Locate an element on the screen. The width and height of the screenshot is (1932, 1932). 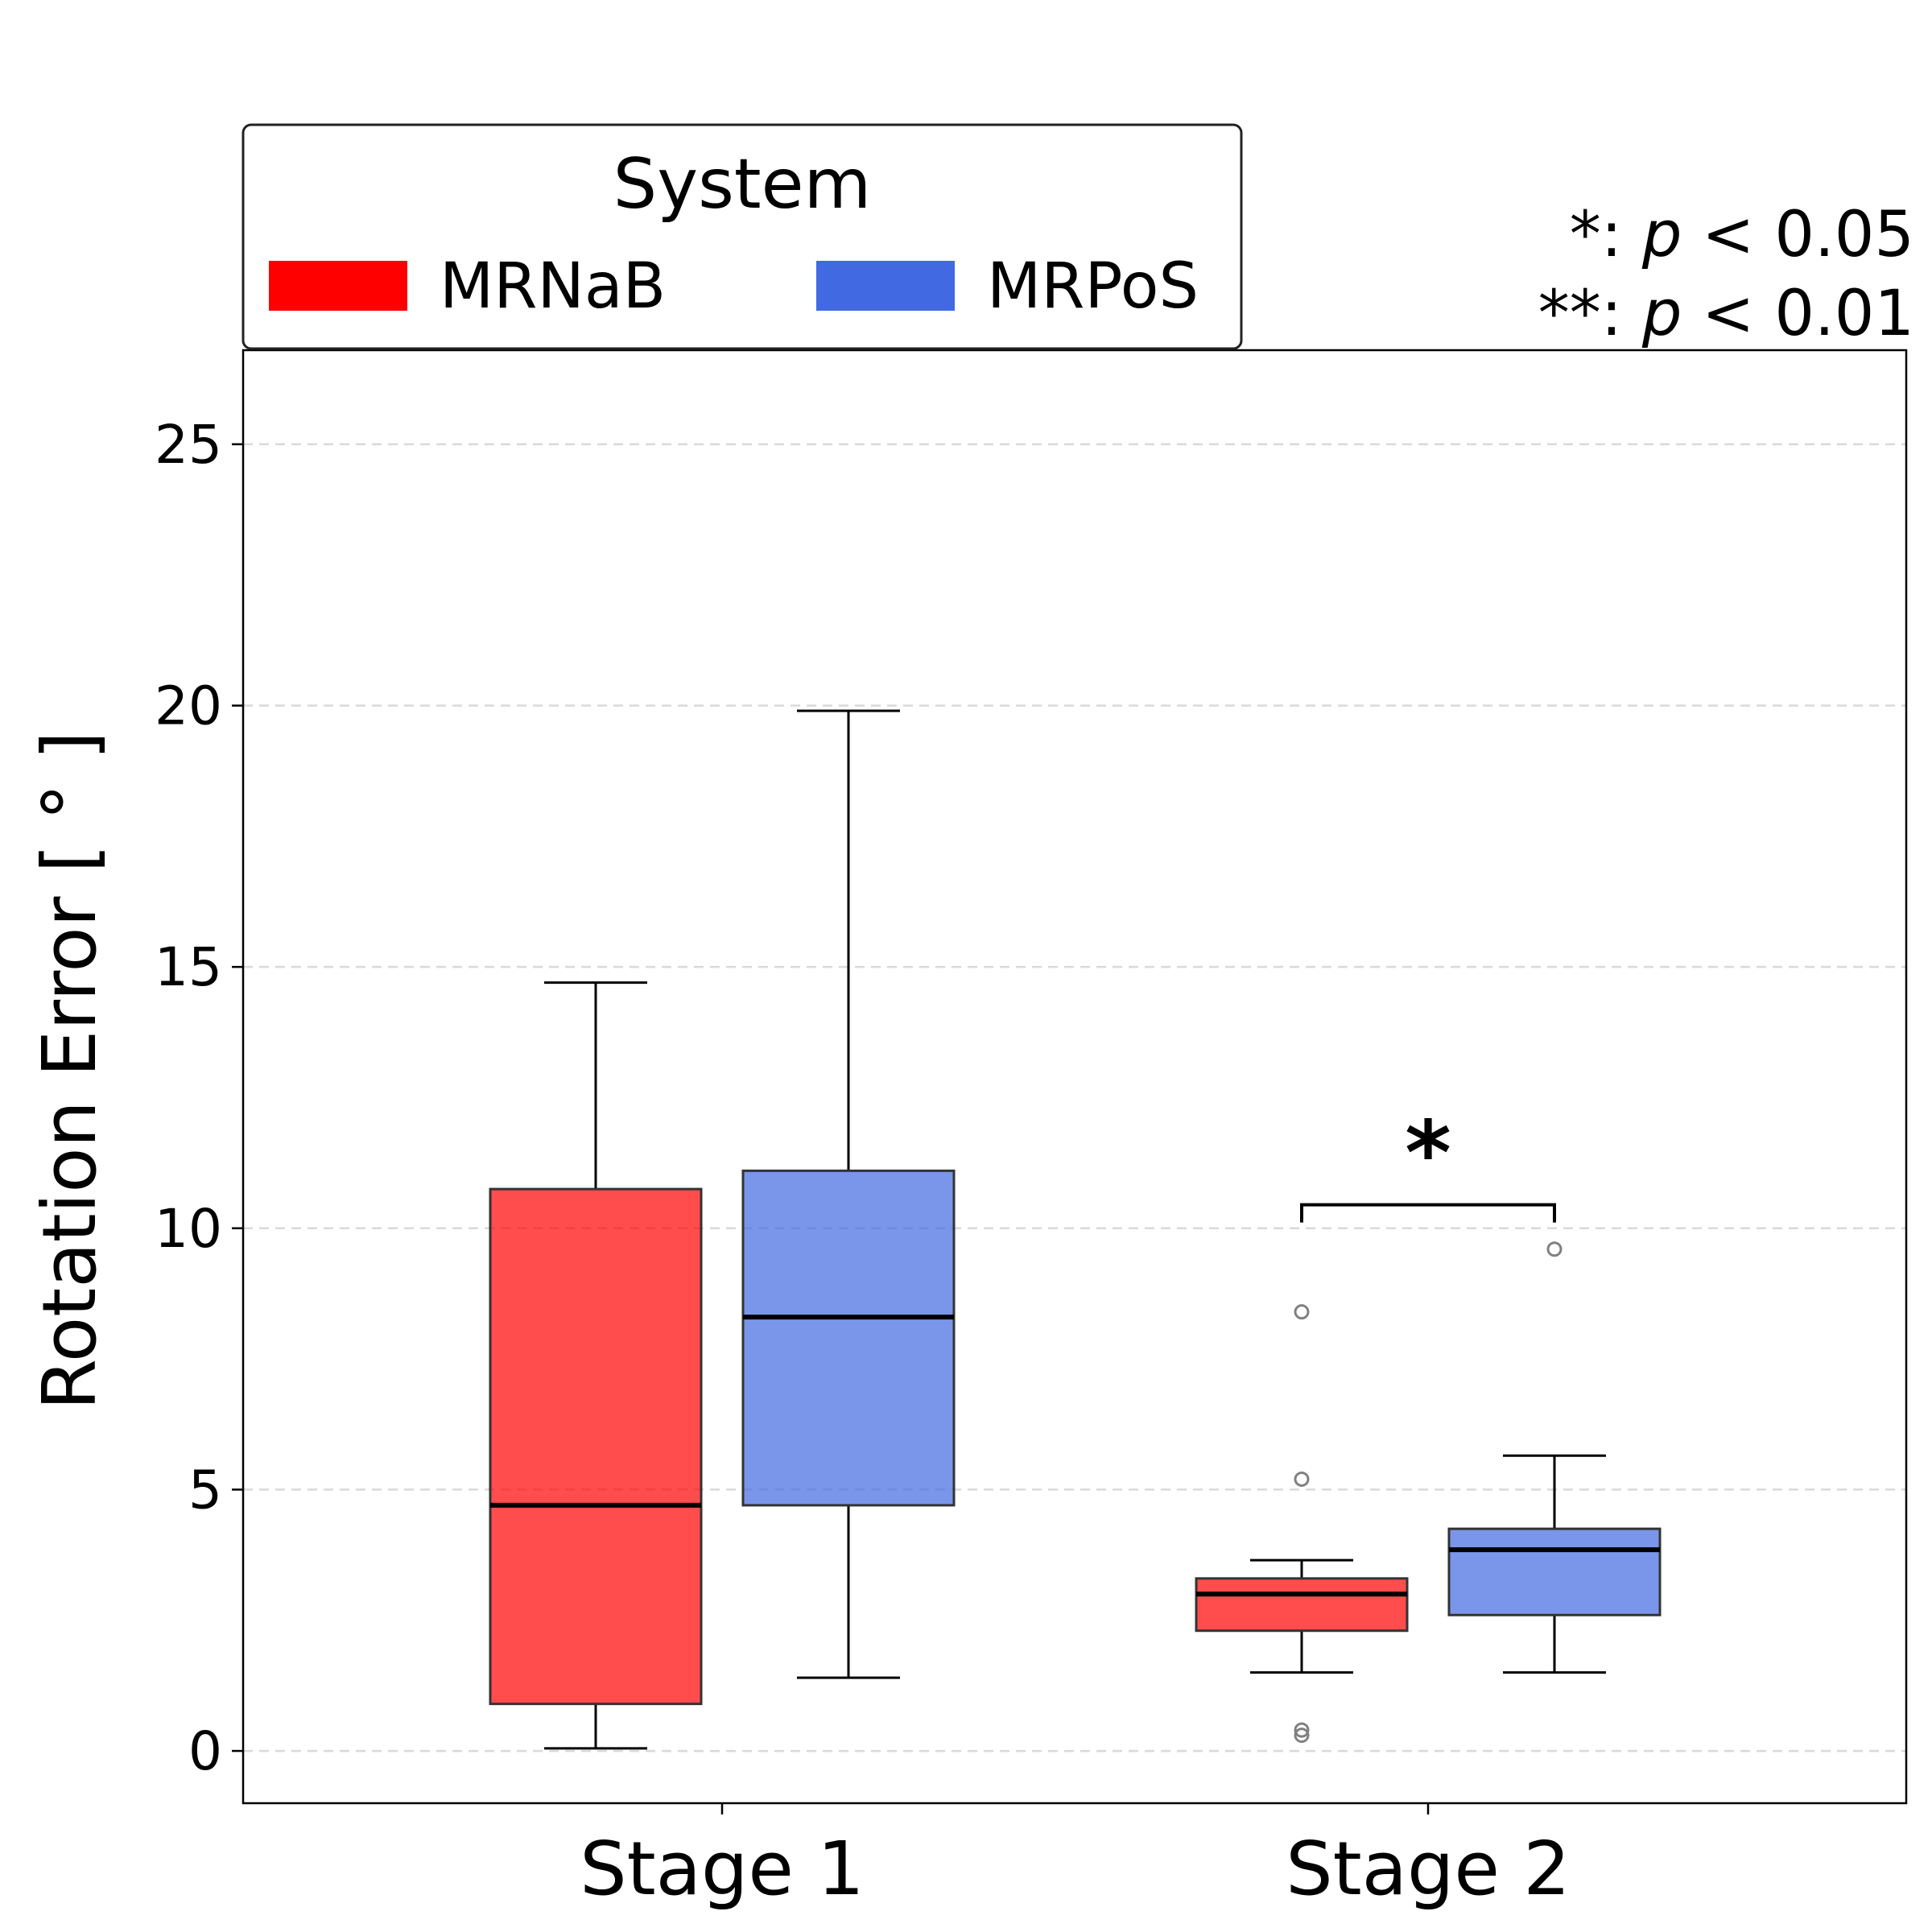
significance-marker: * is located at coordinates (1428, 1153).